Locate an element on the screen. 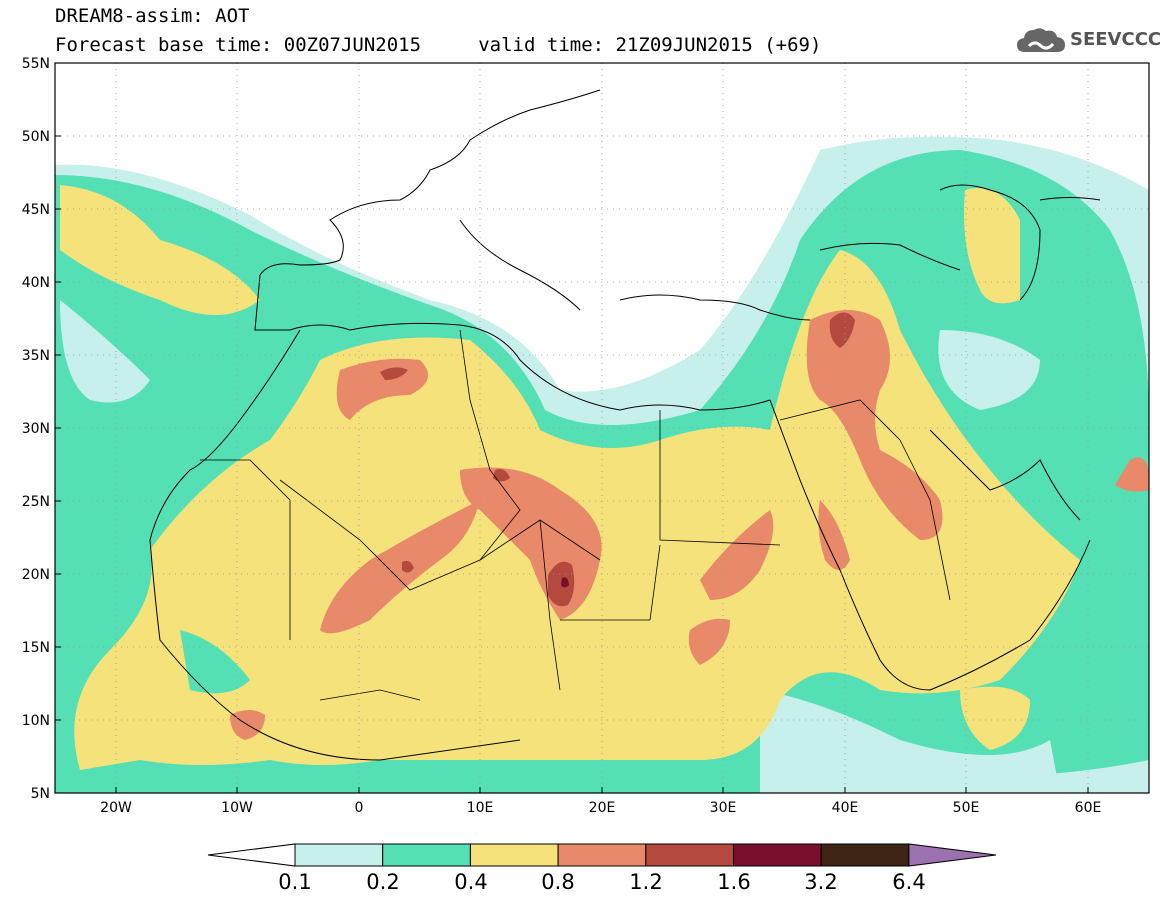 This screenshot has width=1165, height=905. lon-label: 20E is located at coordinates (602, 808).